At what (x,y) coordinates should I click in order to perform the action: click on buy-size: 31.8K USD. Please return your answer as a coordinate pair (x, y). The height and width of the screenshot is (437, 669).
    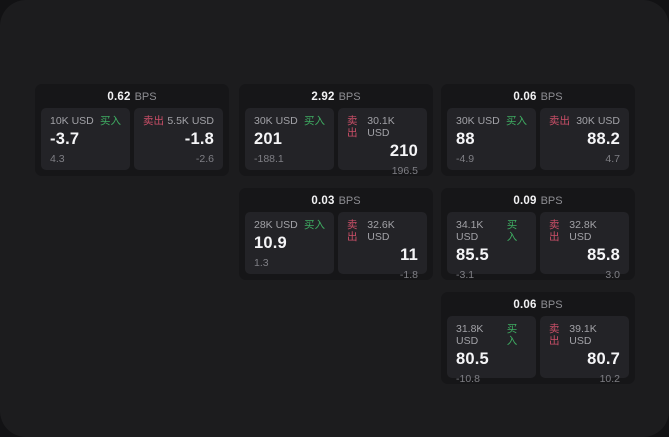
    Looking at the image, I should click on (470, 335).